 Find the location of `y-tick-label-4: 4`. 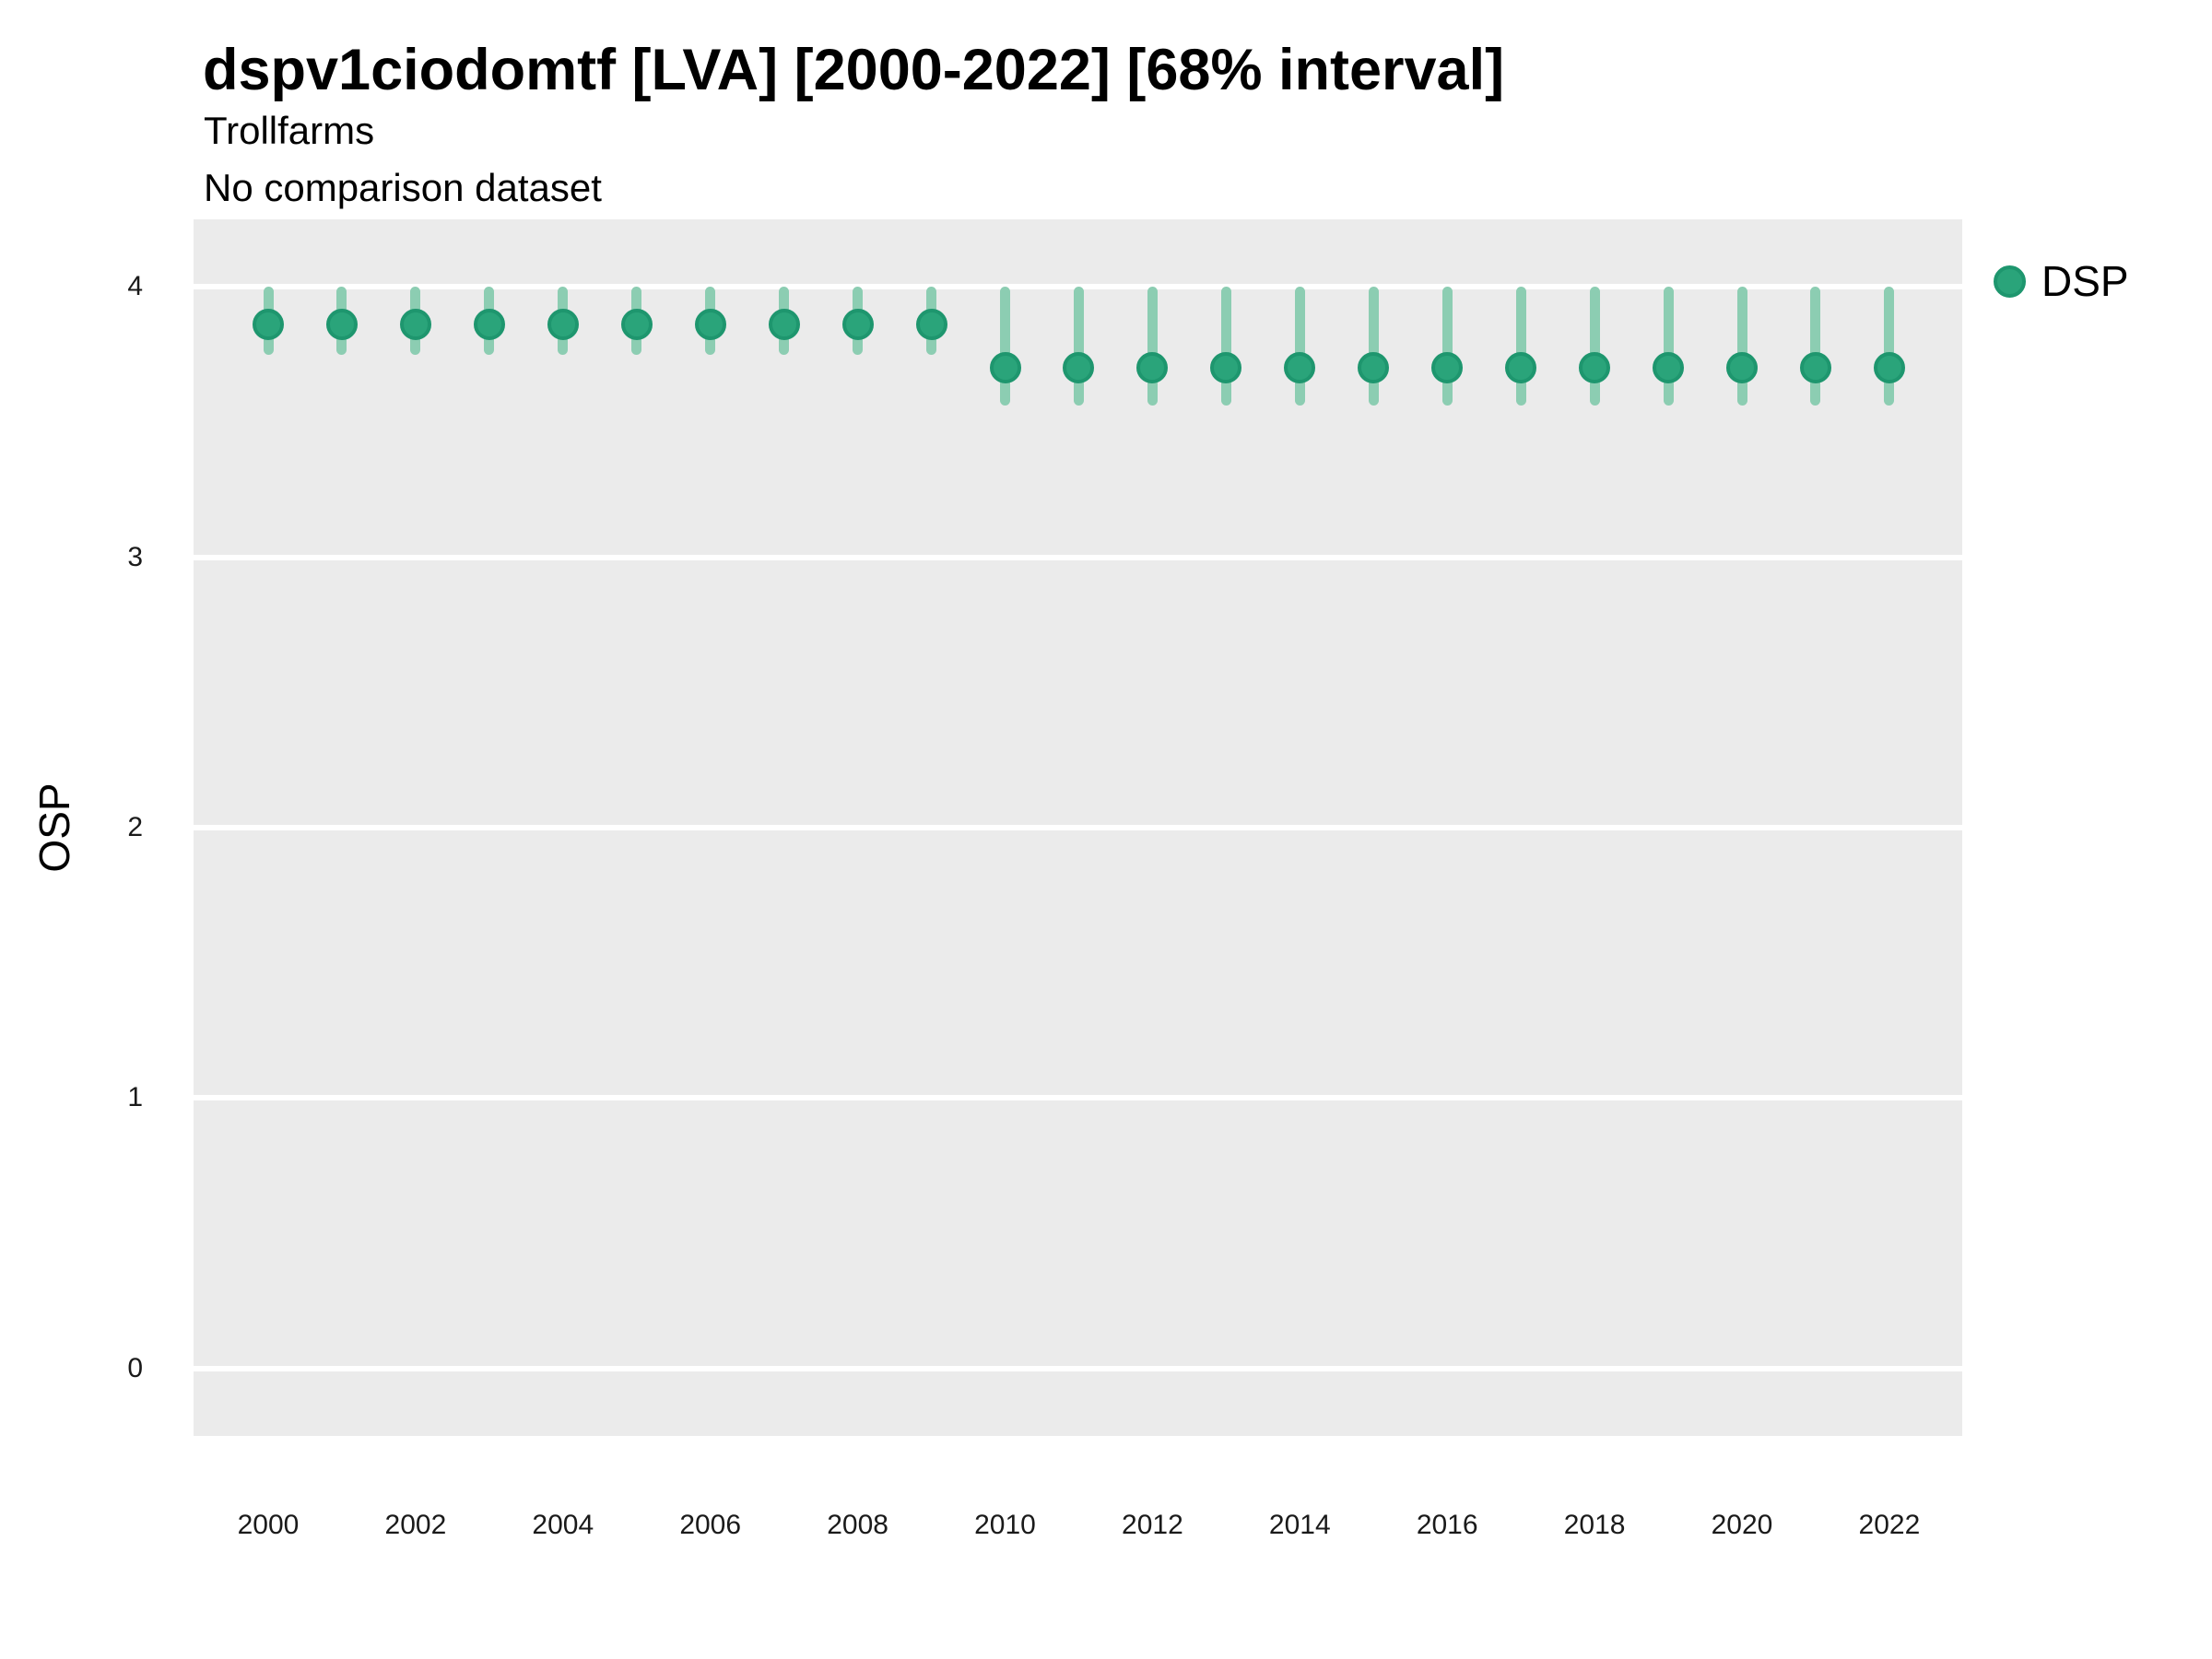

y-tick-label-4: 4 is located at coordinates (135, 286).